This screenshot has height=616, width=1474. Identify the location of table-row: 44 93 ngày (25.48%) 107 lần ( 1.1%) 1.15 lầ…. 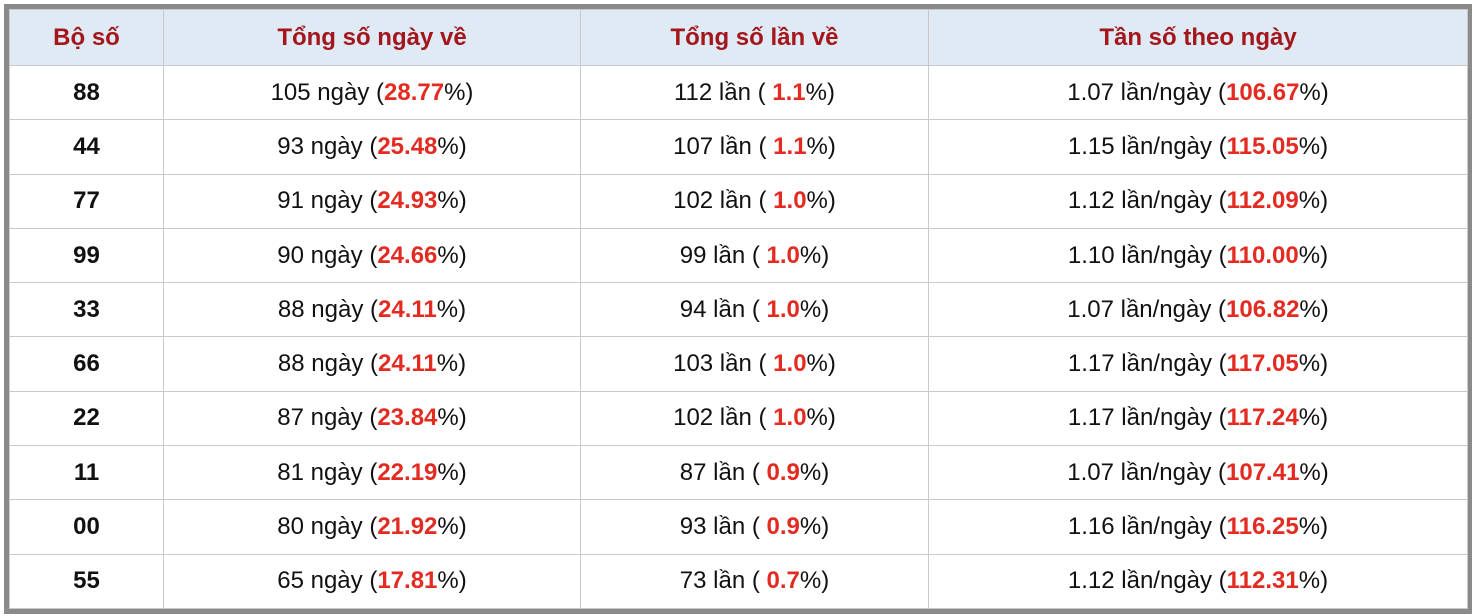
(738, 147).